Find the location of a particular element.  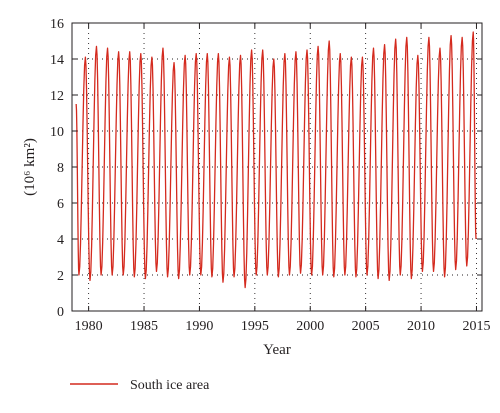

legend-label-south-ice-area: South ice area is located at coordinates (170, 385).